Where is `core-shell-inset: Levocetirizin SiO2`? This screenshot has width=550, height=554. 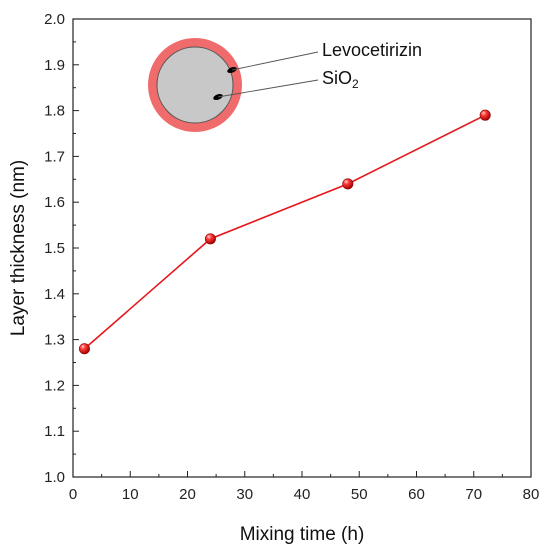
core-shell-inset: Levocetirizin SiO2 is located at coordinates (285, 85).